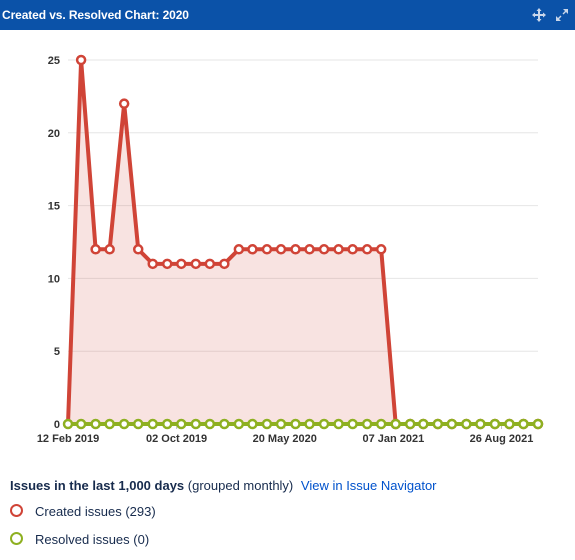 Image resolution: width=575 pixels, height=560 pixels. What do you see at coordinates (393, 439) in the screenshot?
I see `x-tick-label: 07 Jan 2021` at bounding box center [393, 439].